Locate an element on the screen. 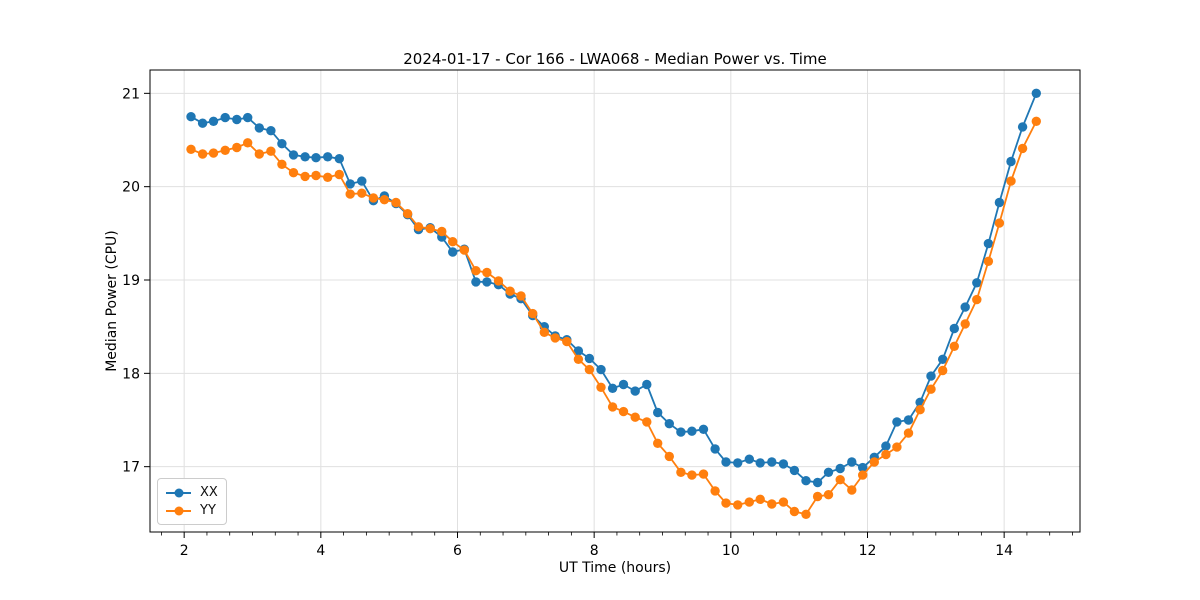 The width and height of the screenshot is (1200, 600). x-axis-label: UT Time (hours) is located at coordinates (615, 568).